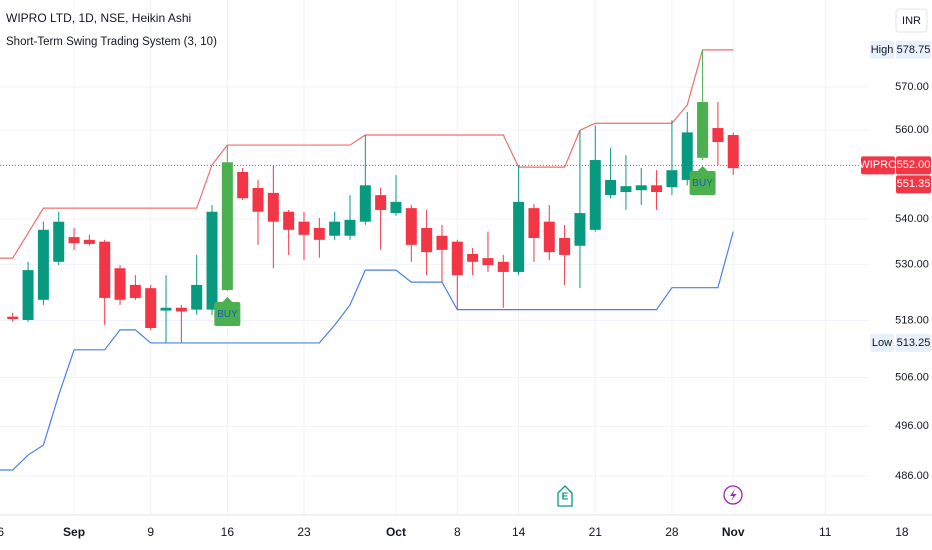 This screenshot has height=550, width=932. What do you see at coordinates (672, 532) in the screenshot?
I see `x-tick-label: 28` at bounding box center [672, 532].